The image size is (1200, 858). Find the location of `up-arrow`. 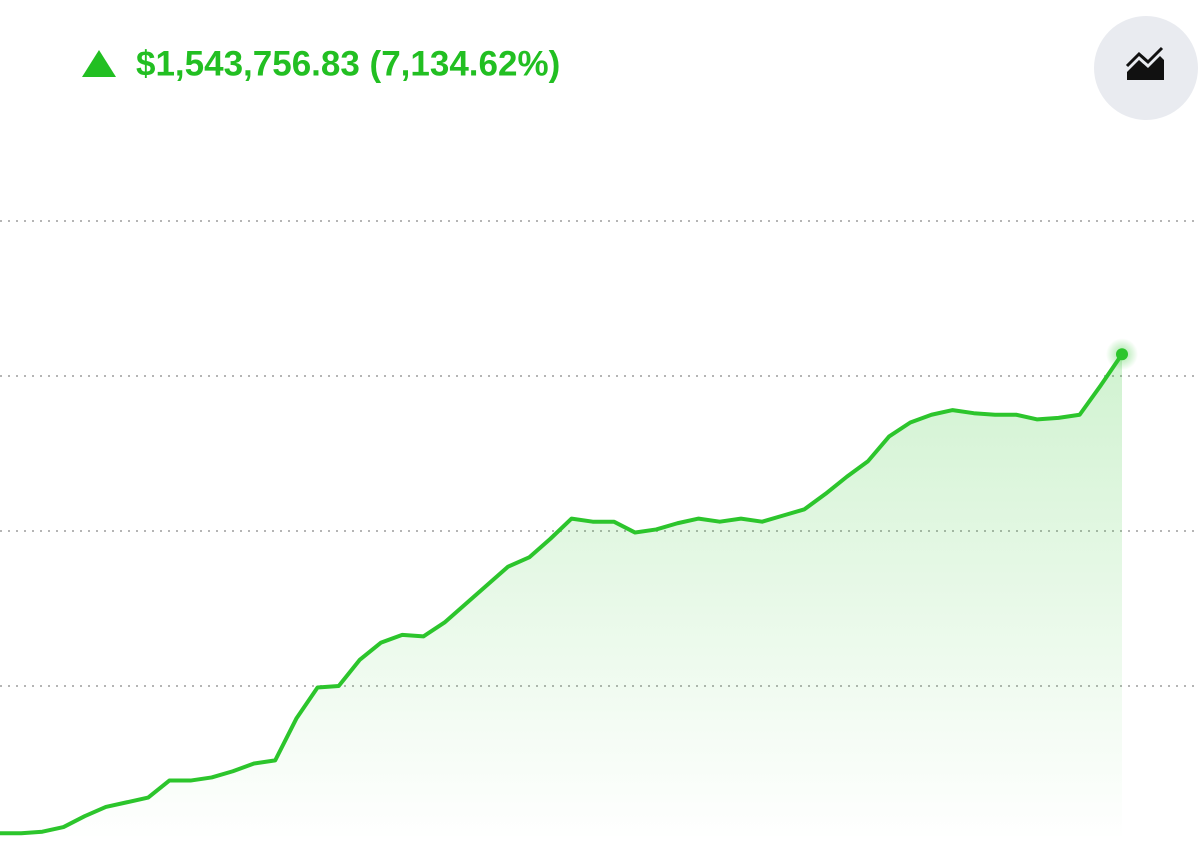

up-arrow is located at coordinates (99, 63).